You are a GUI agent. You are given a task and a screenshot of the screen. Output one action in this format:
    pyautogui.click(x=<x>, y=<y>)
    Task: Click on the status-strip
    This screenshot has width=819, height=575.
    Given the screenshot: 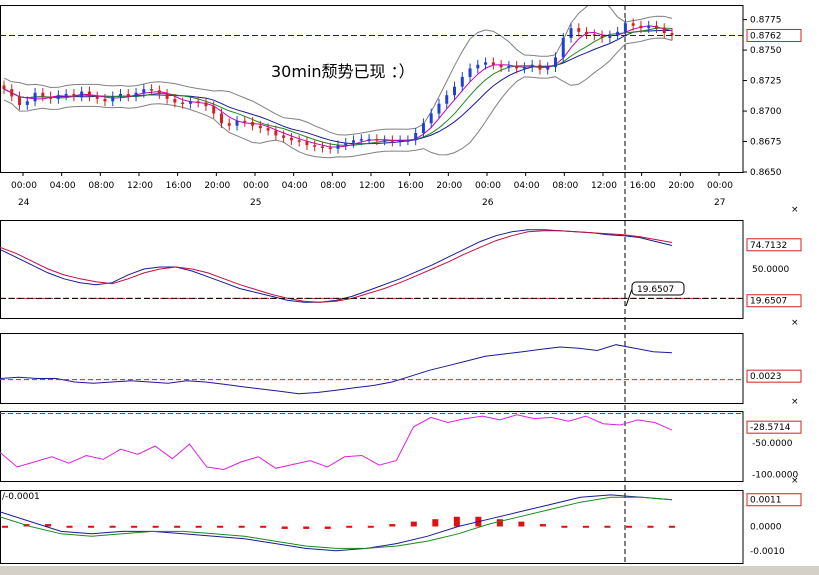 What is the action you would take?
    pyautogui.click(x=409, y=570)
    